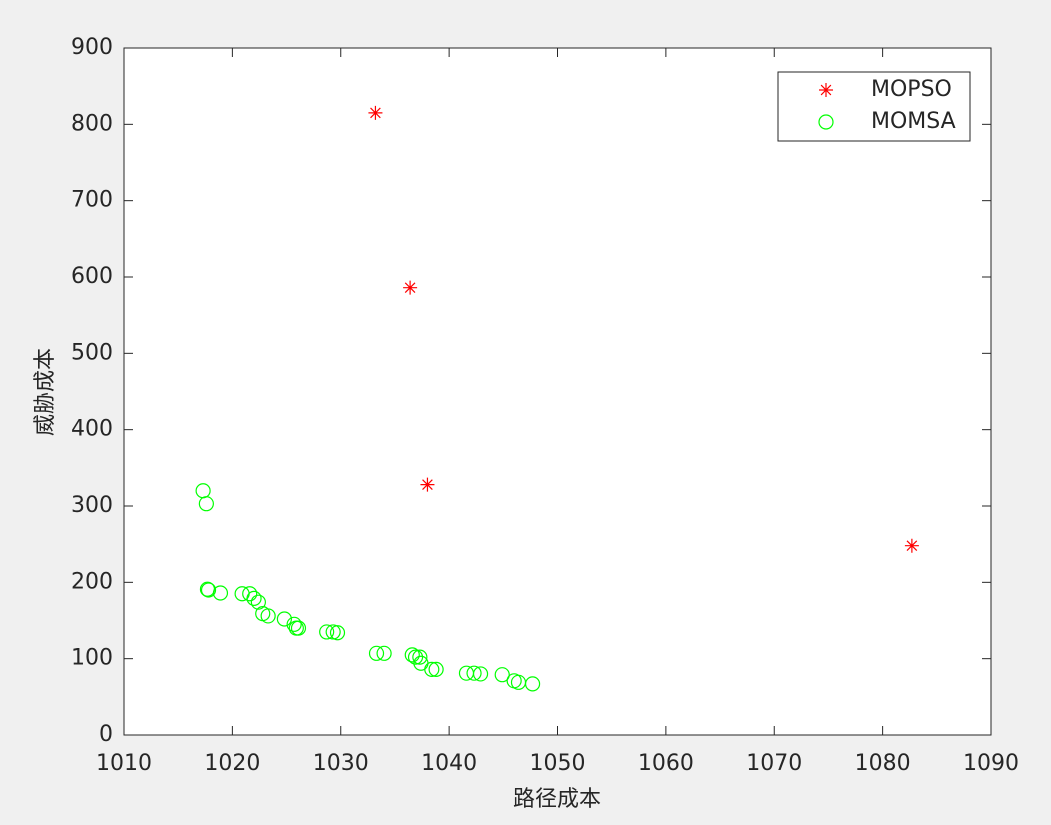 The height and width of the screenshot is (825, 1051). I want to click on x-tick-label: 1070, so click(774, 763).